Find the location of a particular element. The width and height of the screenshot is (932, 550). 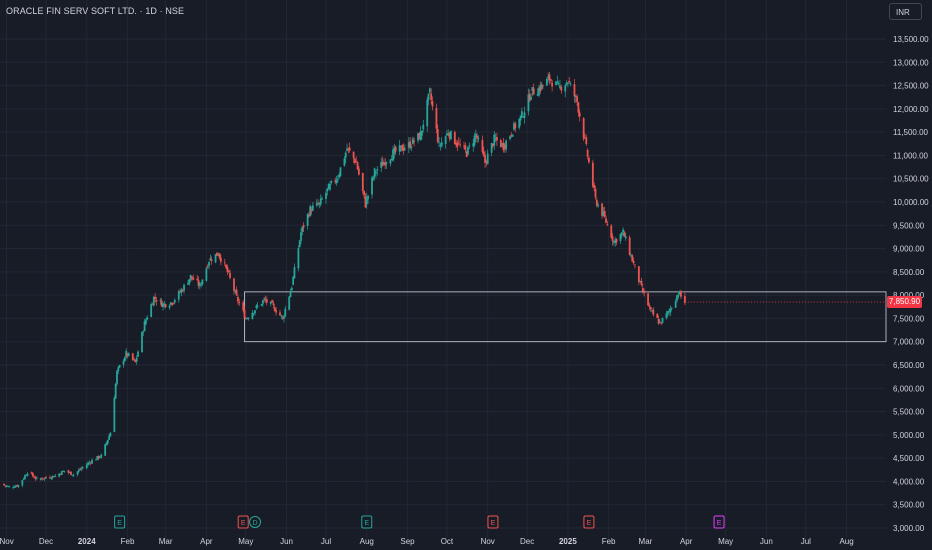

time-tick-label: May is located at coordinates (245, 541).